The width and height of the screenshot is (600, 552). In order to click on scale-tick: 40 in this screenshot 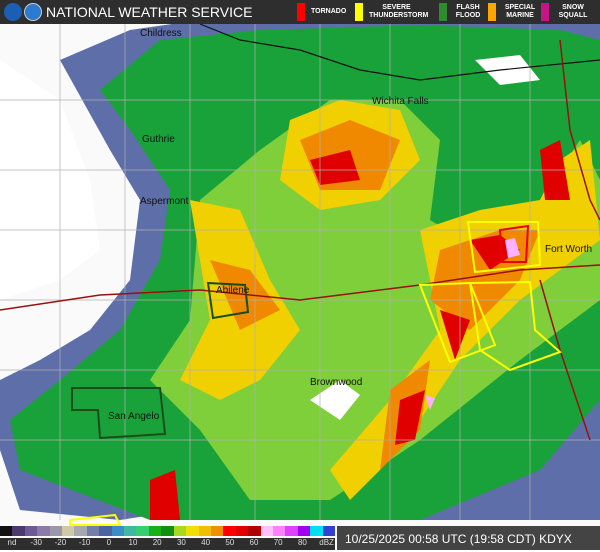, I will do `click(206, 542)`.